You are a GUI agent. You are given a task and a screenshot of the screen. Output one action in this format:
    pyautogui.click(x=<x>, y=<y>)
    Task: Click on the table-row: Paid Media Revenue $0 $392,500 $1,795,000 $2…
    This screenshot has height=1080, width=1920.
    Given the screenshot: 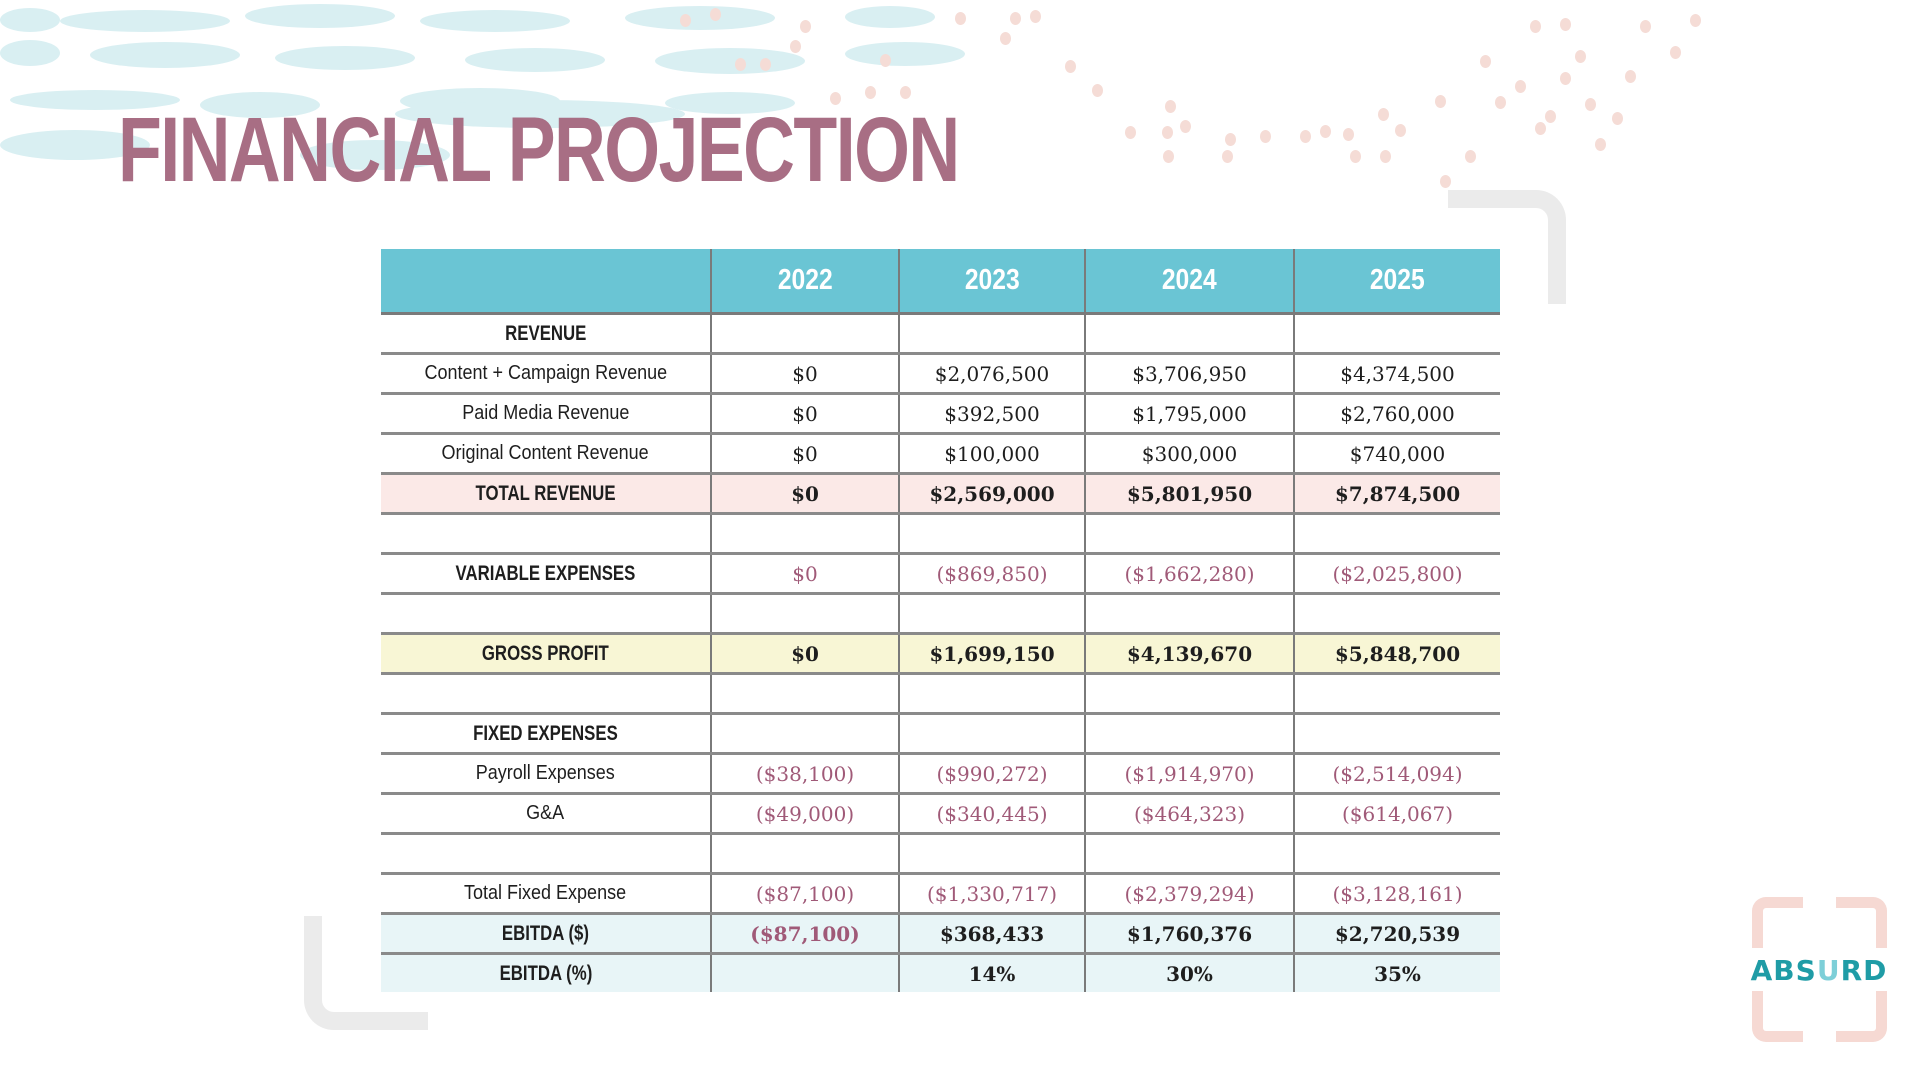 What is the action you would take?
    pyautogui.click(x=940, y=414)
    